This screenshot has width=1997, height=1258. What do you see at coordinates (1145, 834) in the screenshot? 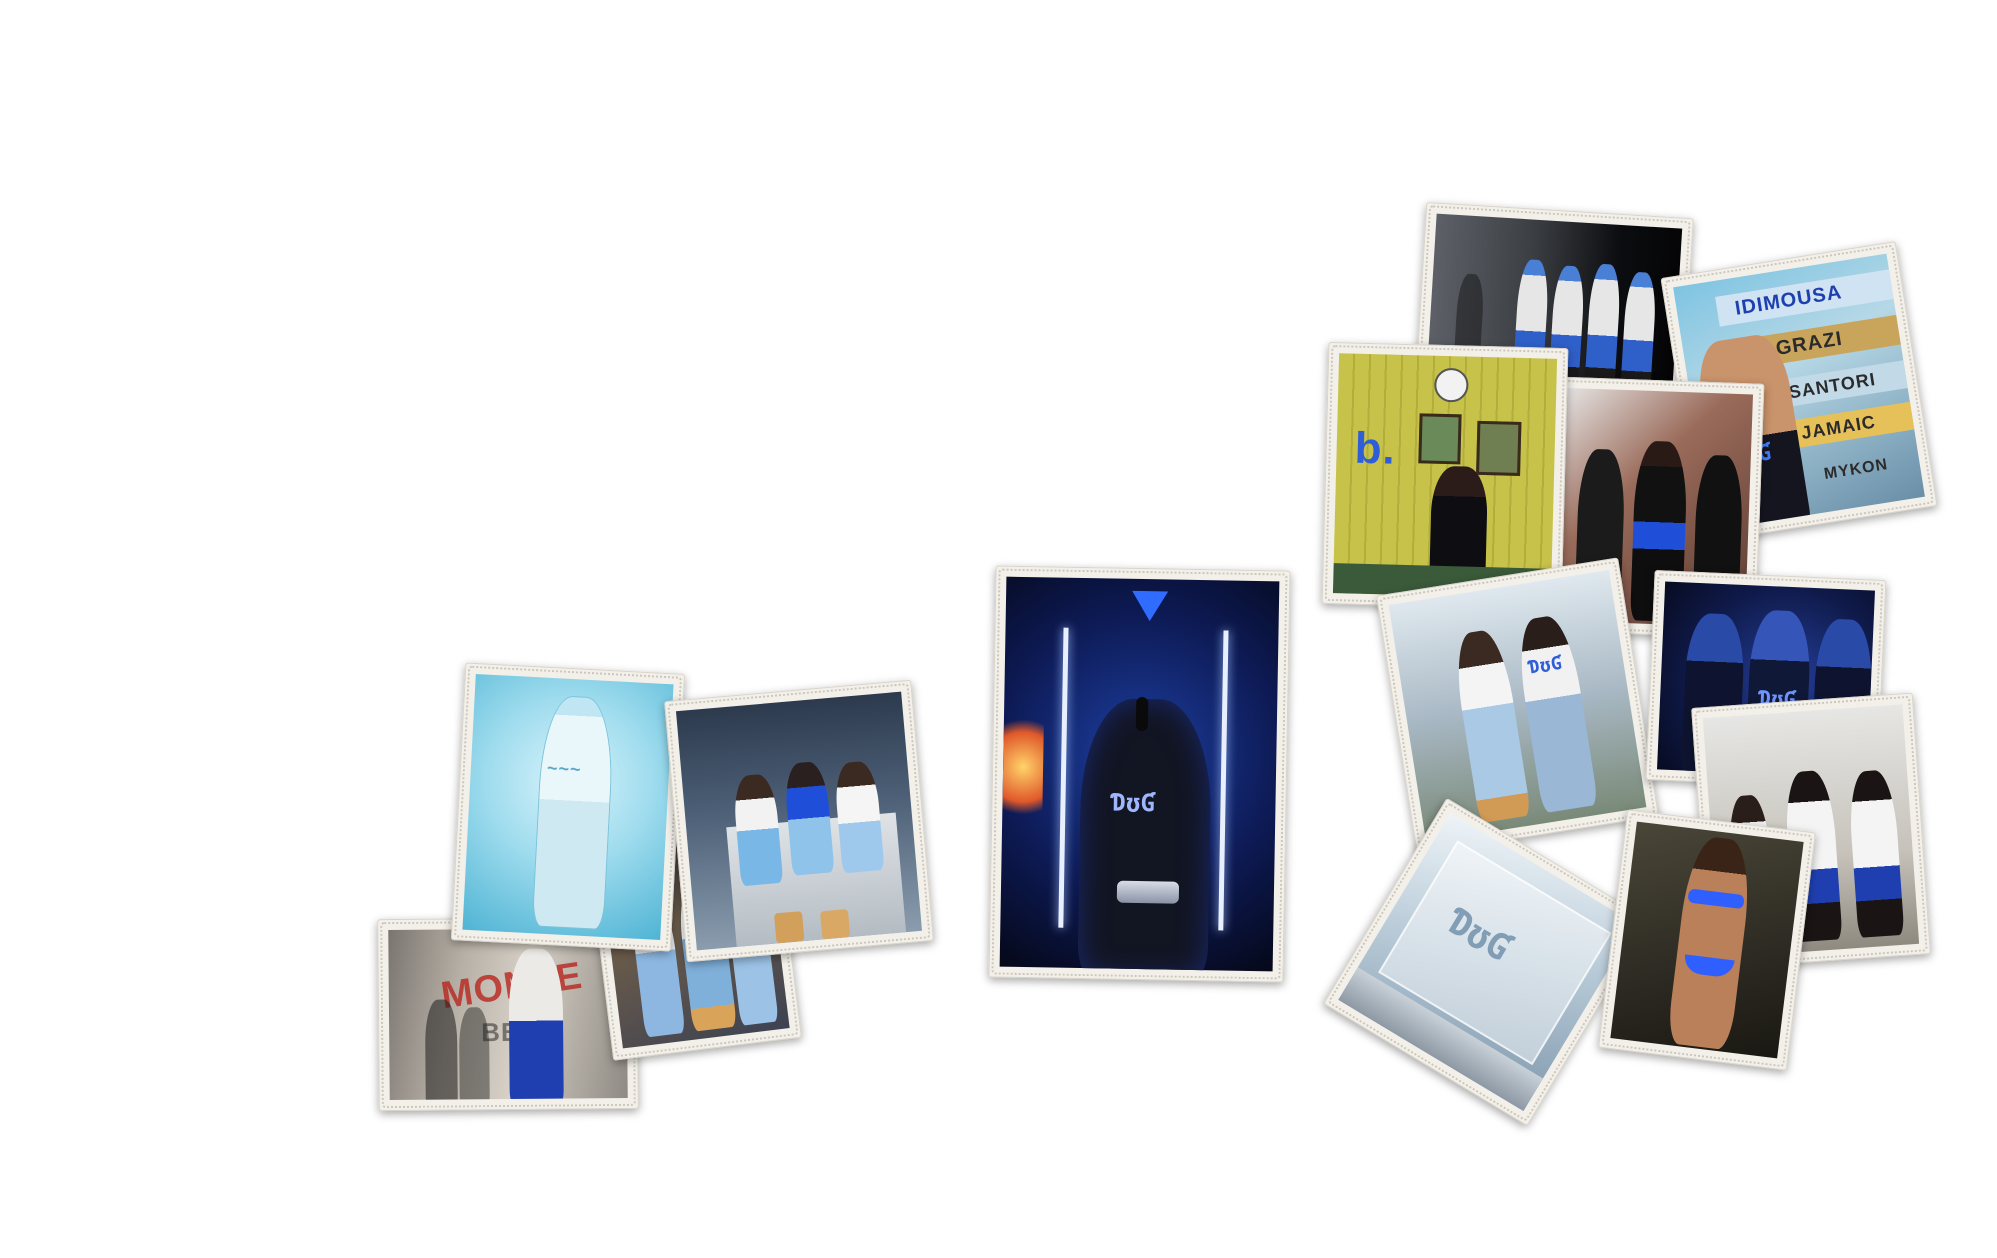
I see `performer-figure` at bounding box center [1145, 834].